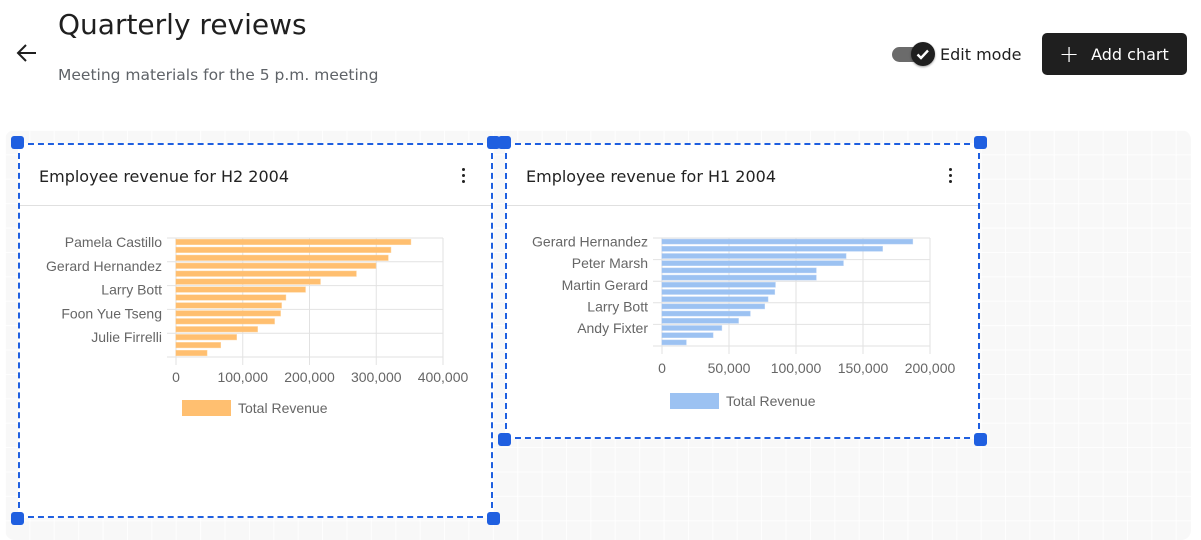 Image resolution: width=1201 pixels, height=540 pixels. What do you see at coordinates (443, 377) in the screenshot?
I see `x-tick-label: 400,000` at bounding box center [443, 377].